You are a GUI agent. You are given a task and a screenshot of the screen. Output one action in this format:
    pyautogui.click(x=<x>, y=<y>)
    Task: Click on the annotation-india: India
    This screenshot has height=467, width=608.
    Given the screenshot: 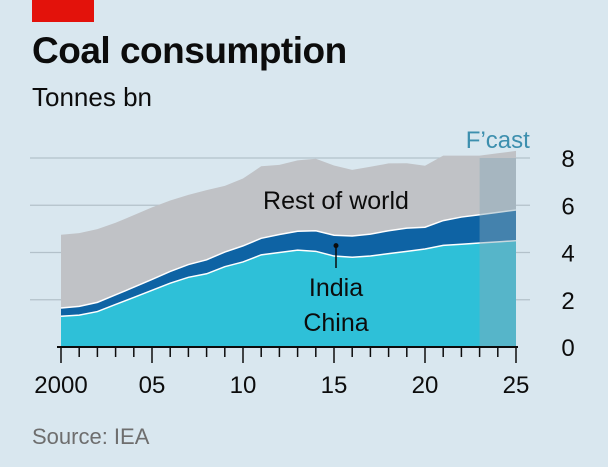 What is the action you would take?
    pyautogui.click(x=336, y=288)
    